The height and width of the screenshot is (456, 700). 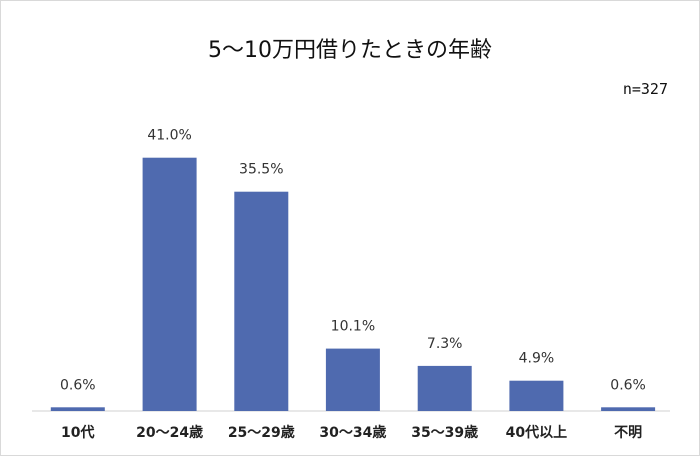 What do you see at coordinates (645, 89) in the screenshot?
I see `sample-size-note: n=327` at bounding box center [645, 89].